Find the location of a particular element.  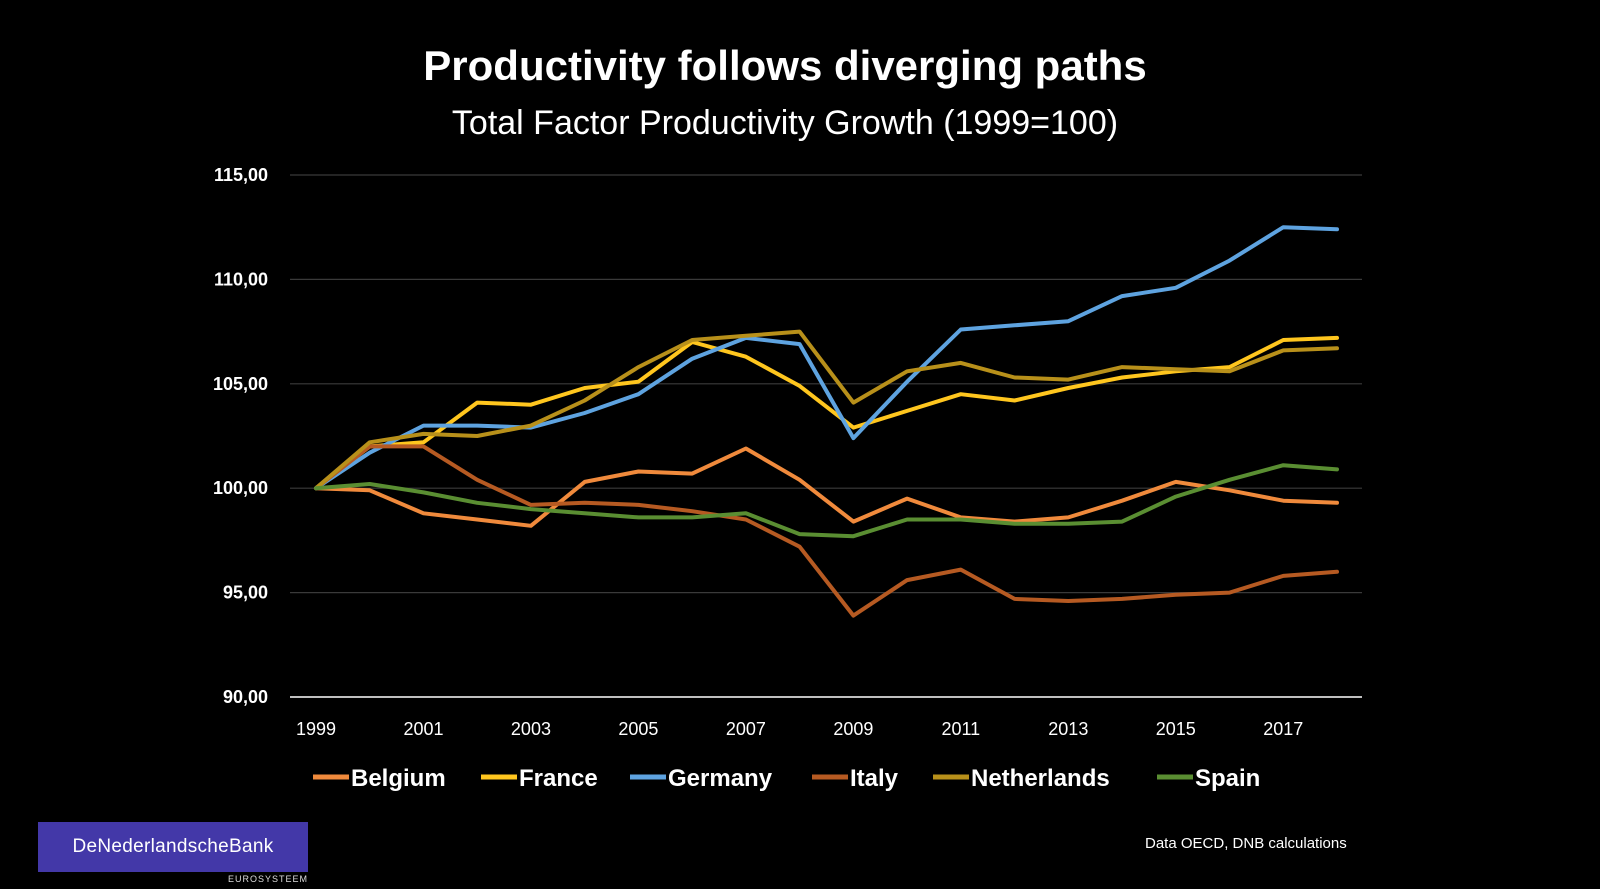

legend-label-spain: Spain is located at coordinates (1227, 778).